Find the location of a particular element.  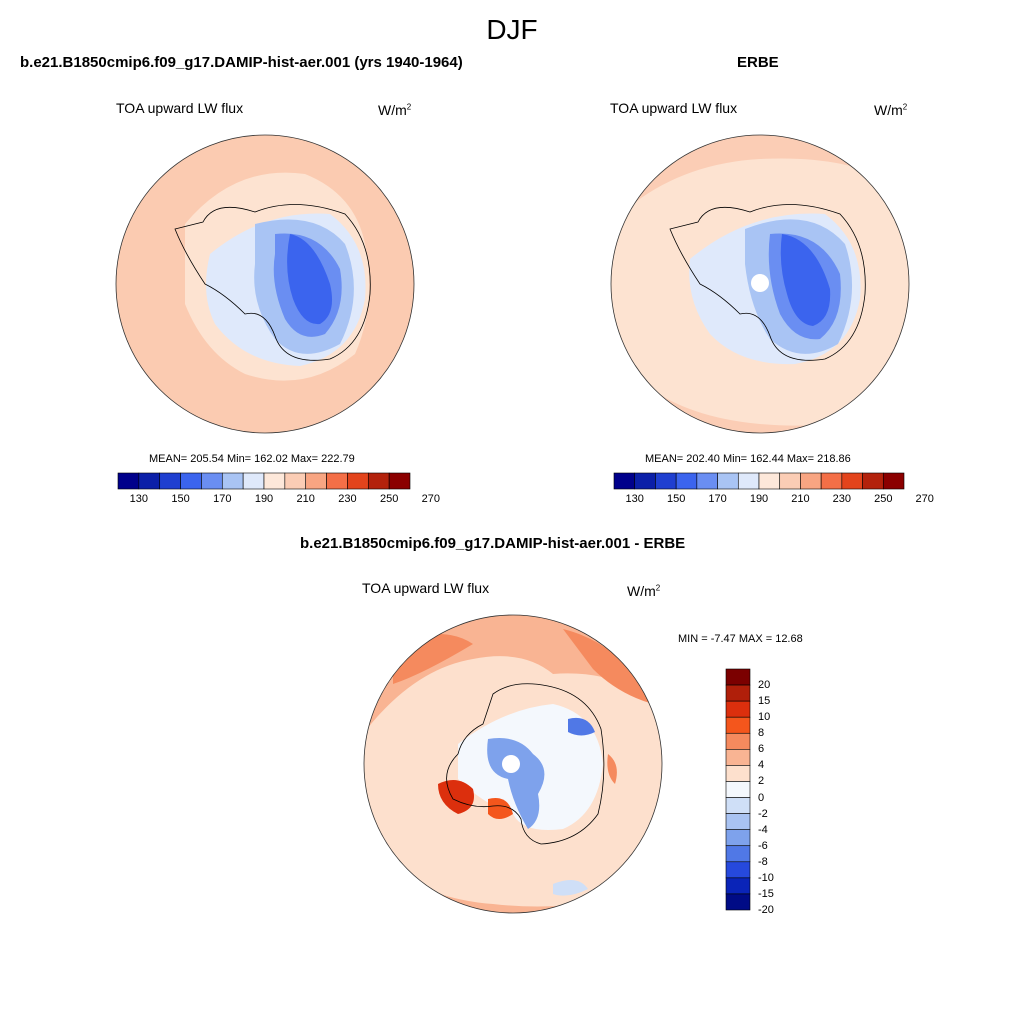

colorbar-tick-label: -15 is located at coordinates (766, 893).